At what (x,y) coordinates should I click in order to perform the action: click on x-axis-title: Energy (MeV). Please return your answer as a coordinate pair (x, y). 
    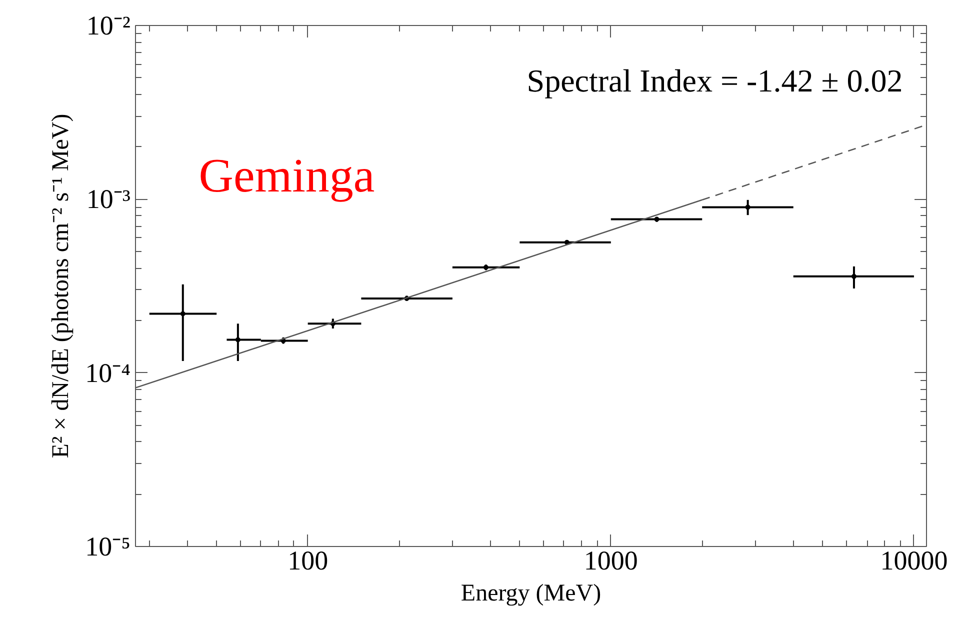
    Looking at the image, I should click on (531, 593).